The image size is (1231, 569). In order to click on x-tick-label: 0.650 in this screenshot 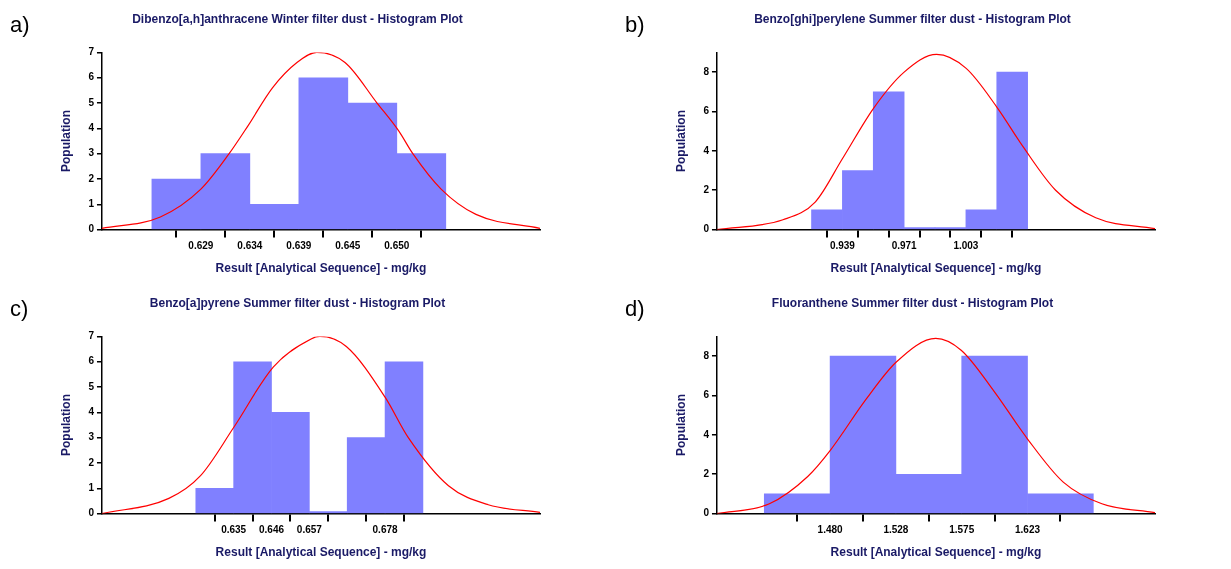, I will do `click(397, 246)`.